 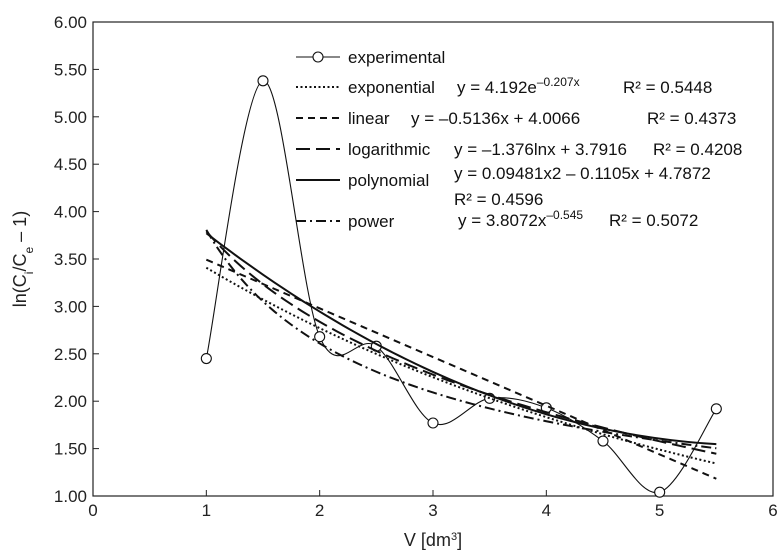 What do you see at coordinates (319, 510) in the screenshot?
I see `x-tick-label: 2` at bounding box center [319, 510].